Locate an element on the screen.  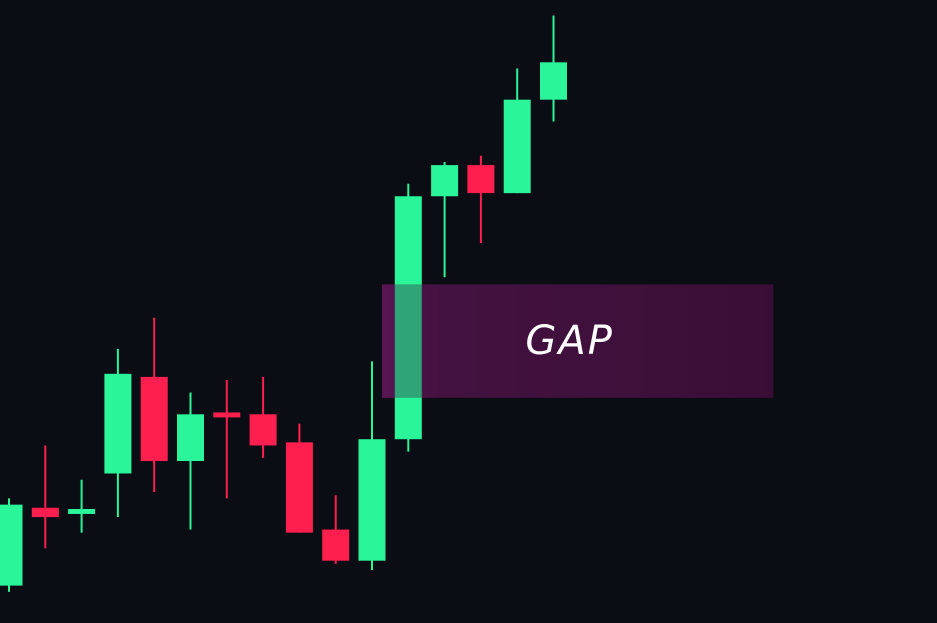
gap-zone-tint is located at coordinates (578, 341).